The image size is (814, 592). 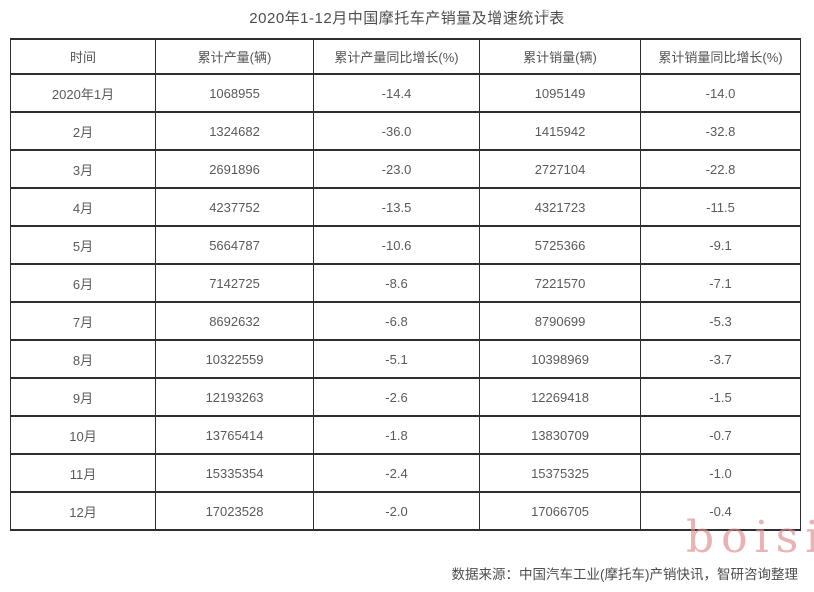 I want to click on cell-cumulative-sales: 13830709, so click(x=560, y=435).